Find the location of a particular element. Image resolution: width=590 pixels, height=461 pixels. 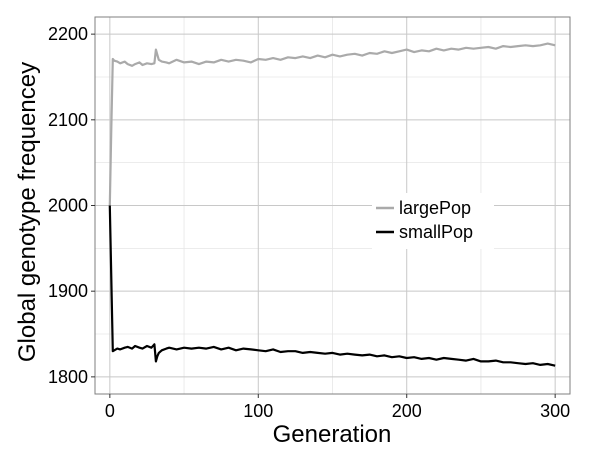

x-tick-label: 0 is located at coordinates (110, 411).